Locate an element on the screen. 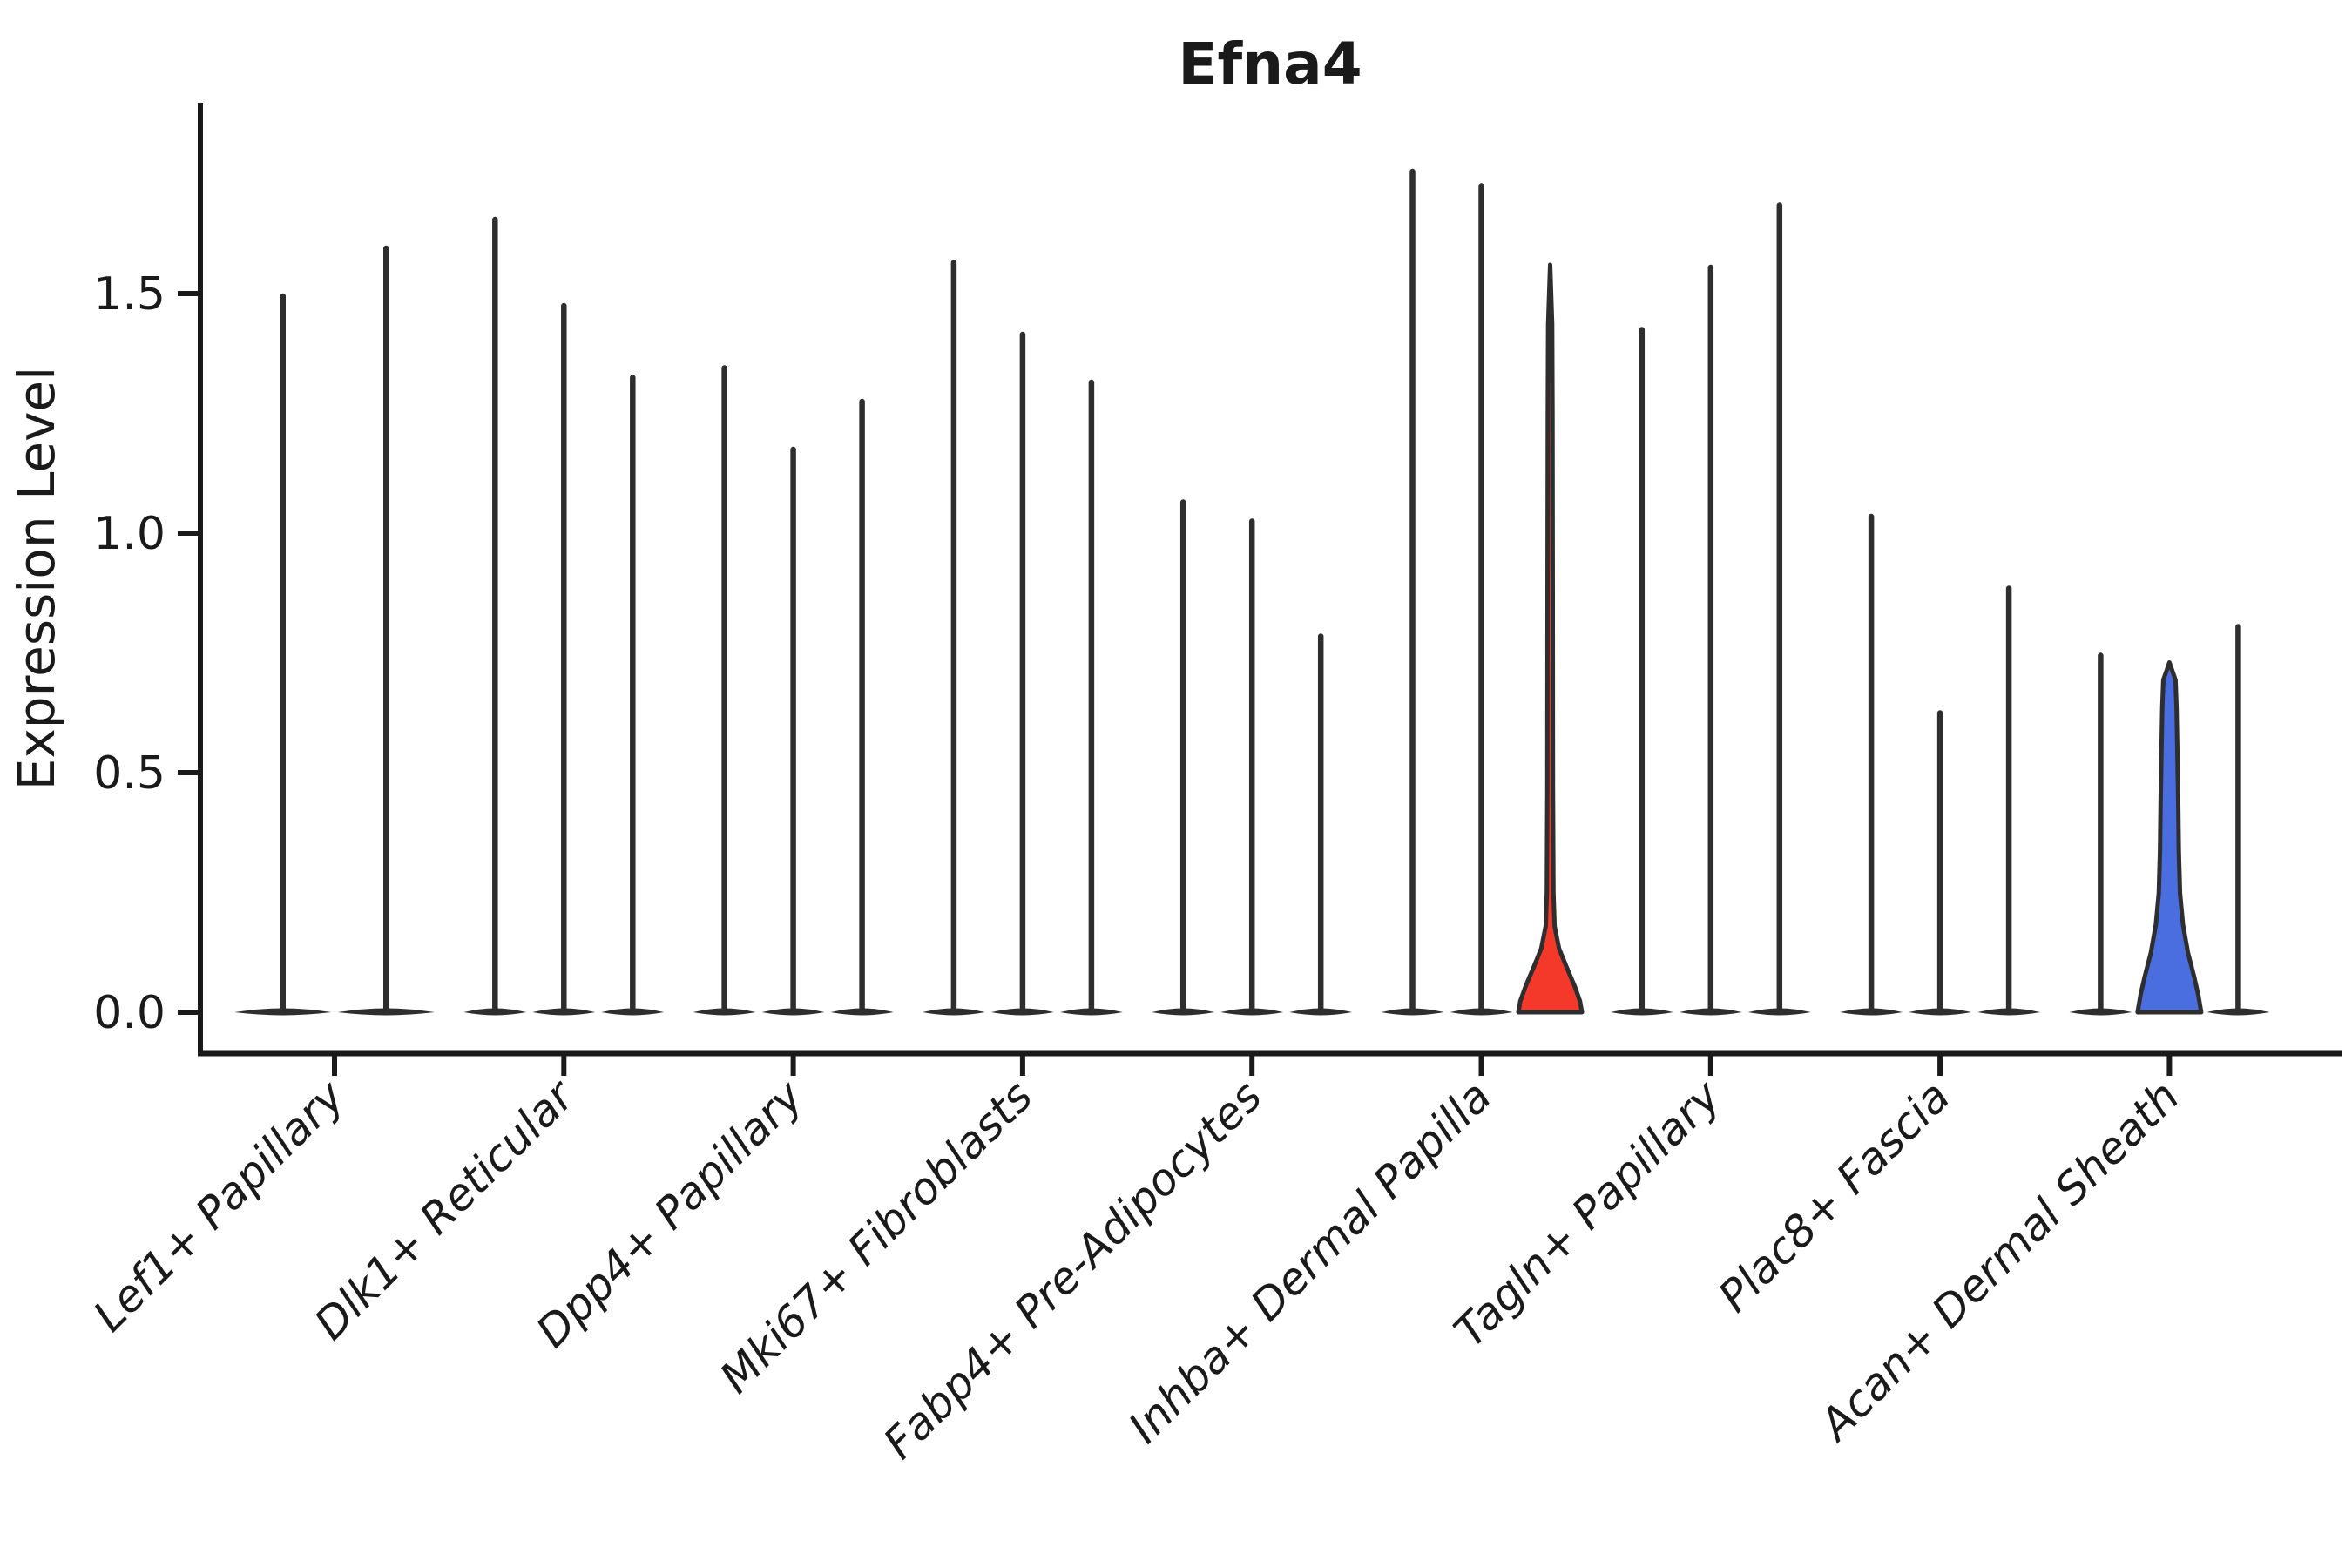  x-tick-label: Plac8+ Fascia is located at coordinates (1834, 1196).